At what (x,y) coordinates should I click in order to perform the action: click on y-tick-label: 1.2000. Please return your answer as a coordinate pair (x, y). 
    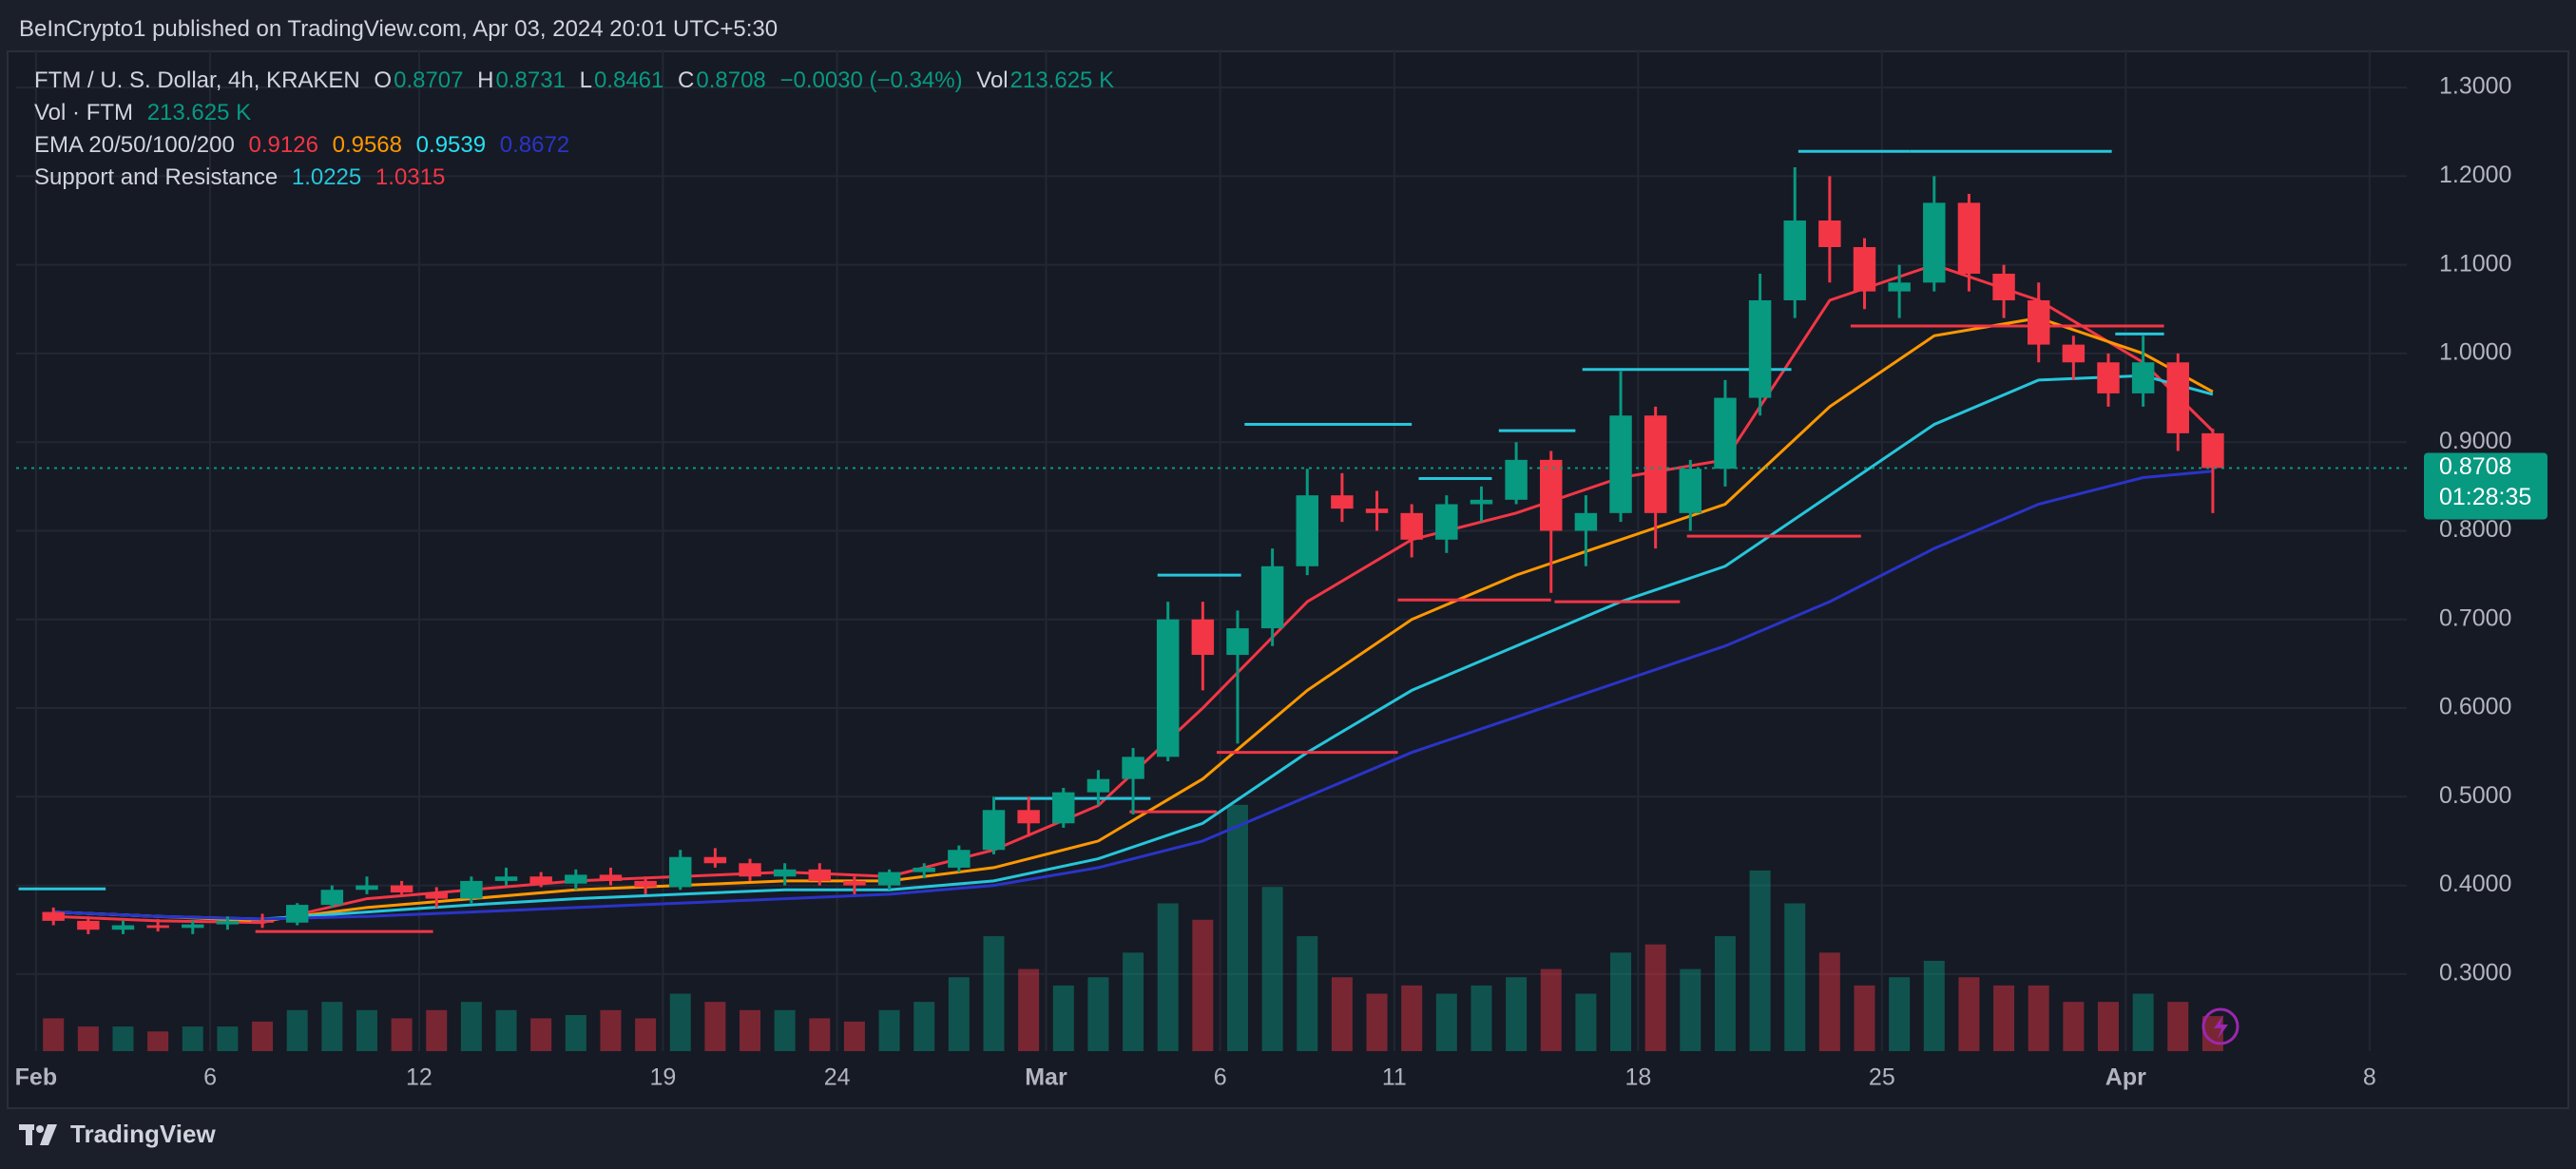
    Looking at the image, I should click on (2475, 175).